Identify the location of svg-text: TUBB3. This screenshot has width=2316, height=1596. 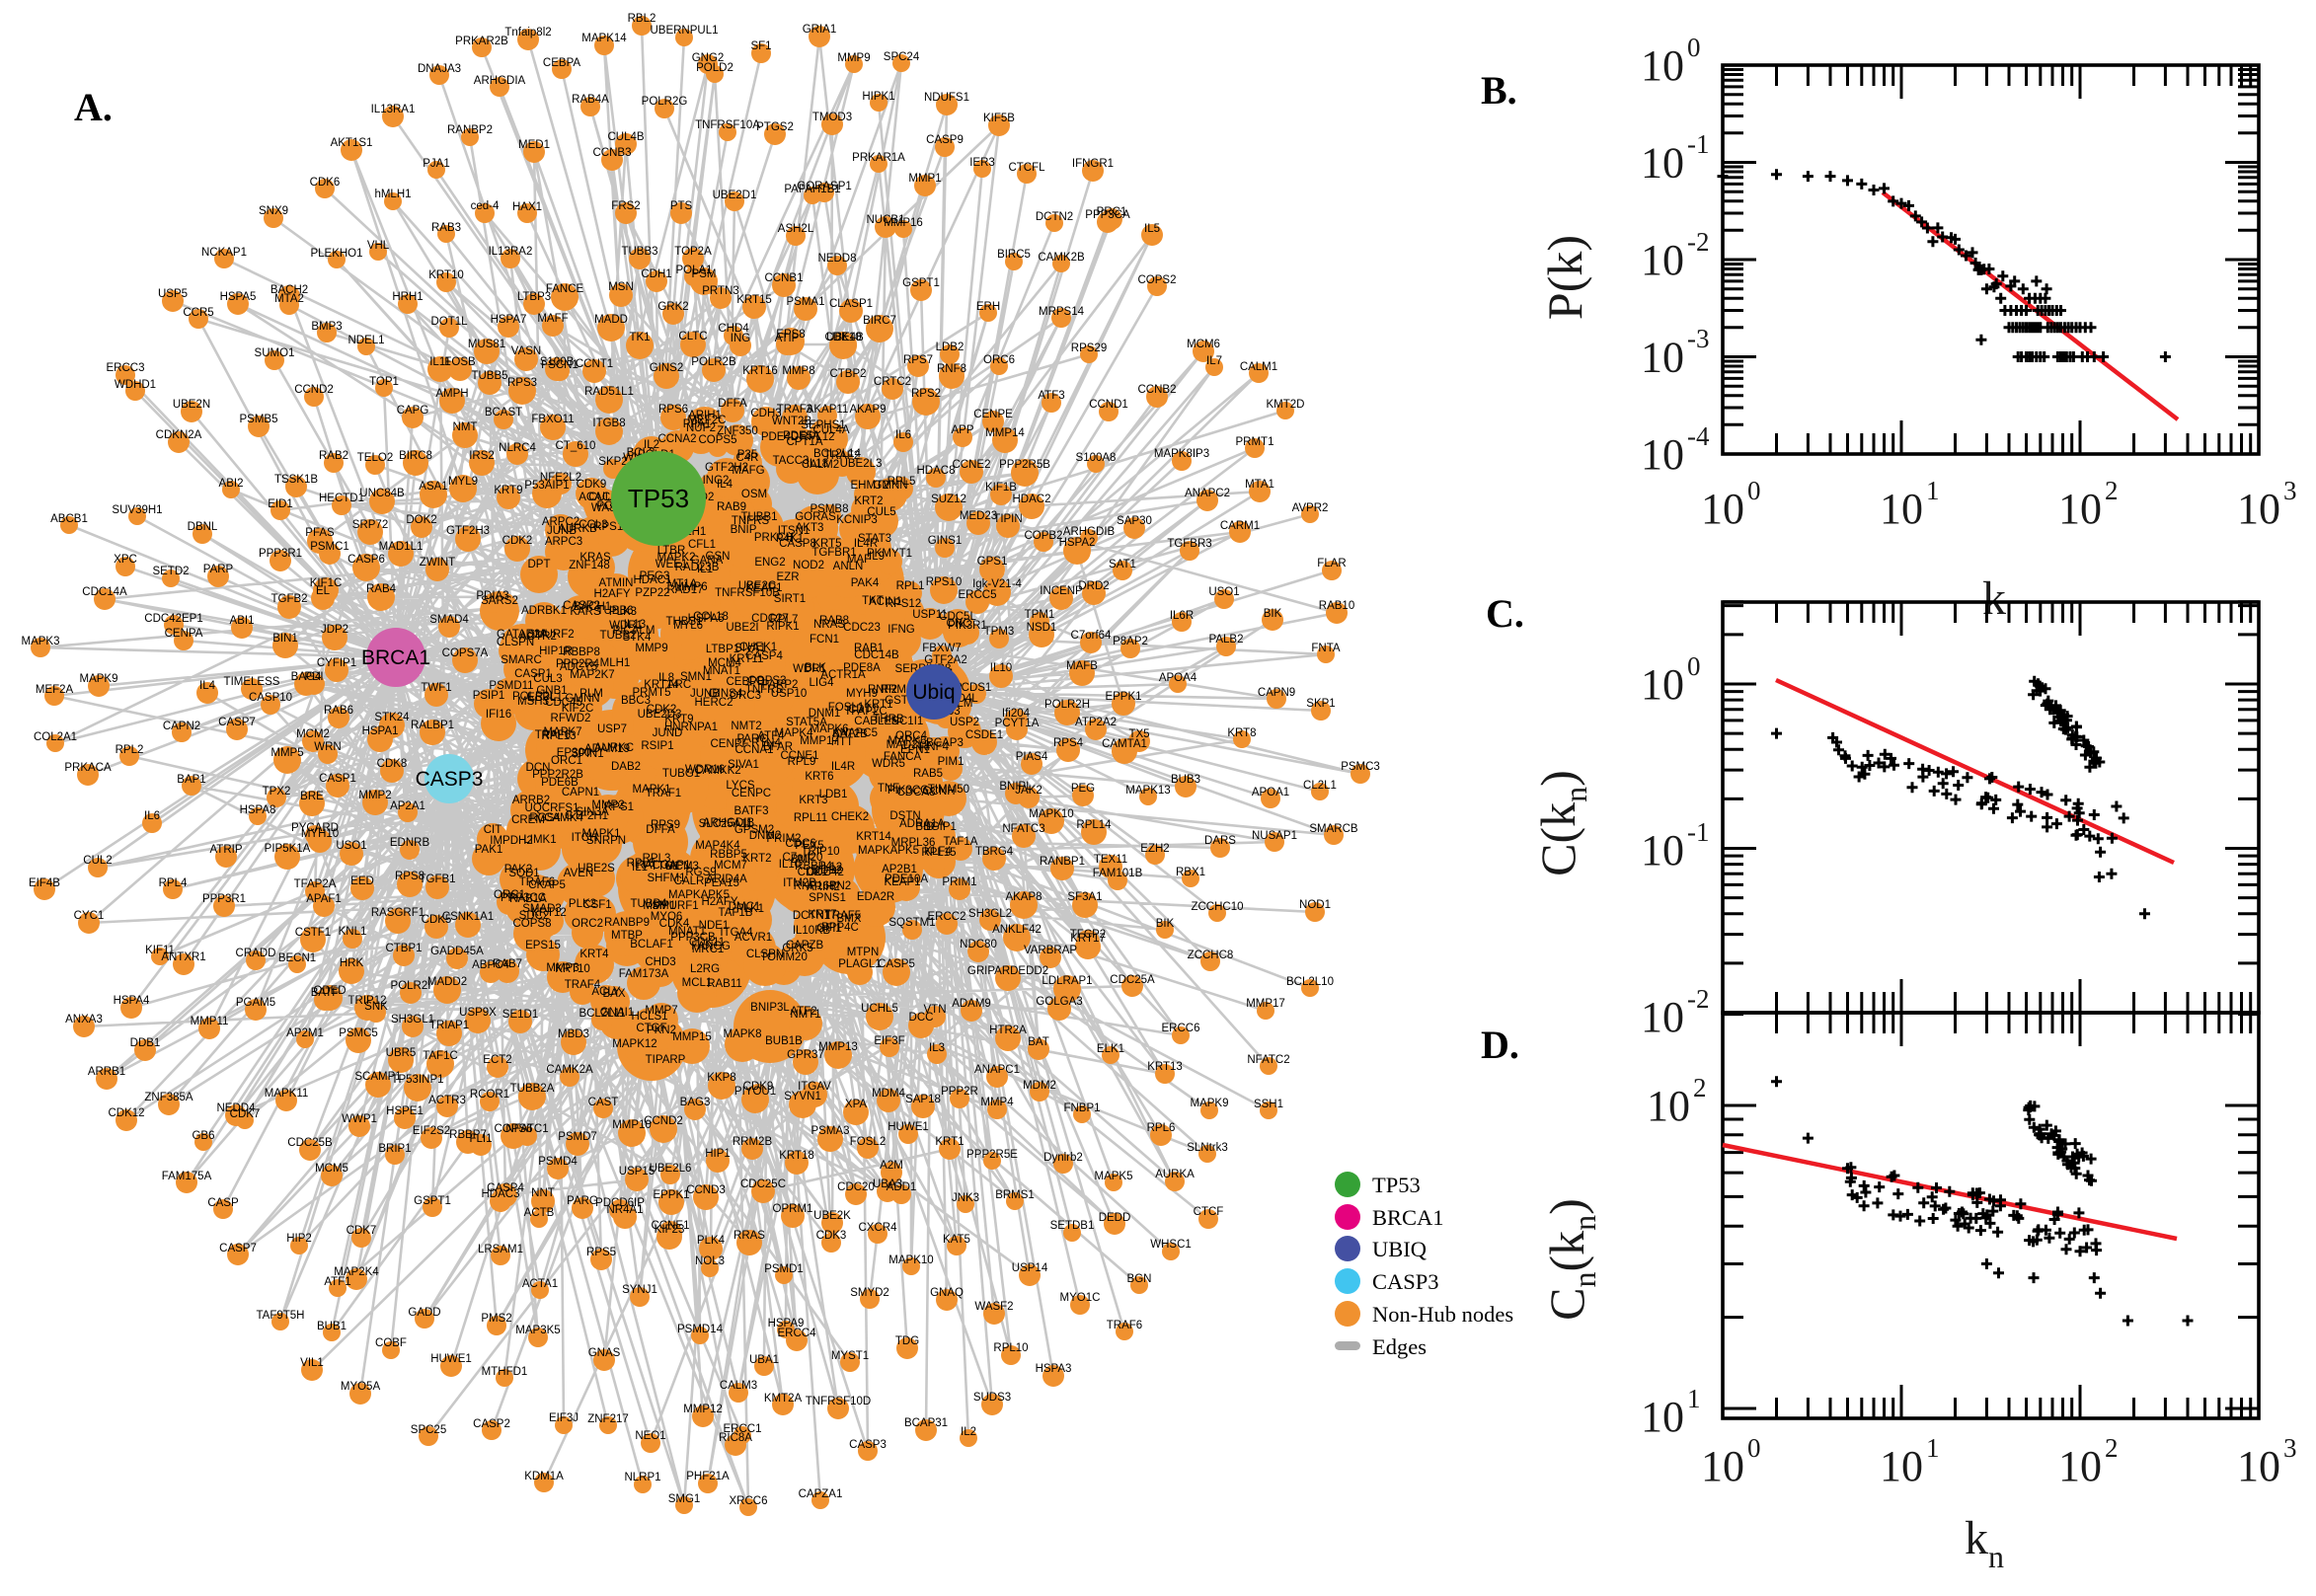
(639, 252).